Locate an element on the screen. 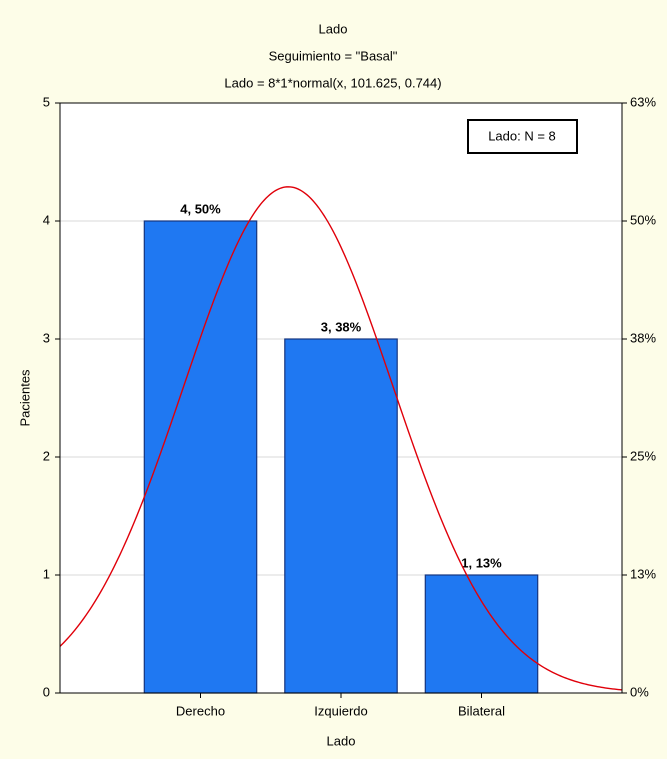  x-tick-label: Derecho is located at coordinates (200, 710).